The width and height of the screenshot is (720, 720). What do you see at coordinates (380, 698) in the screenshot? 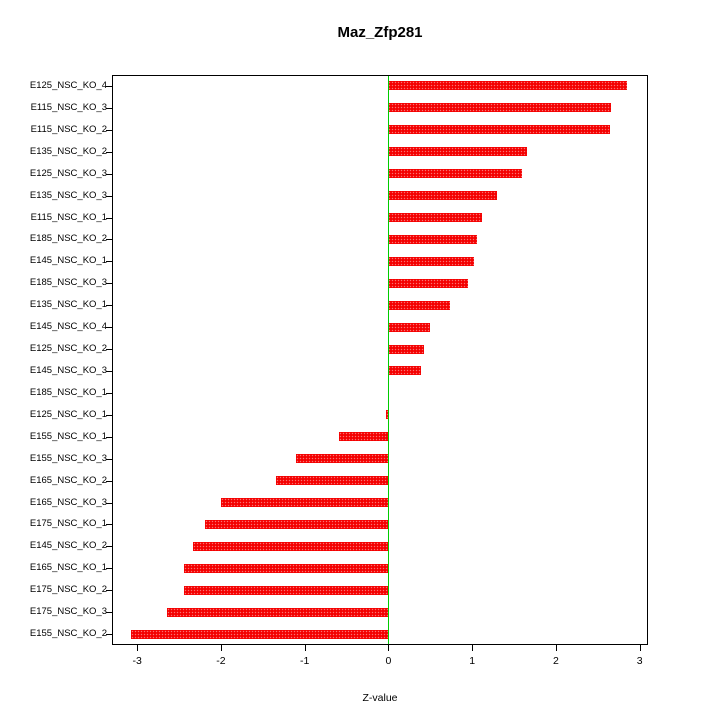
I see `x-axis-label: Z-value` at bounding box center [380, 698].